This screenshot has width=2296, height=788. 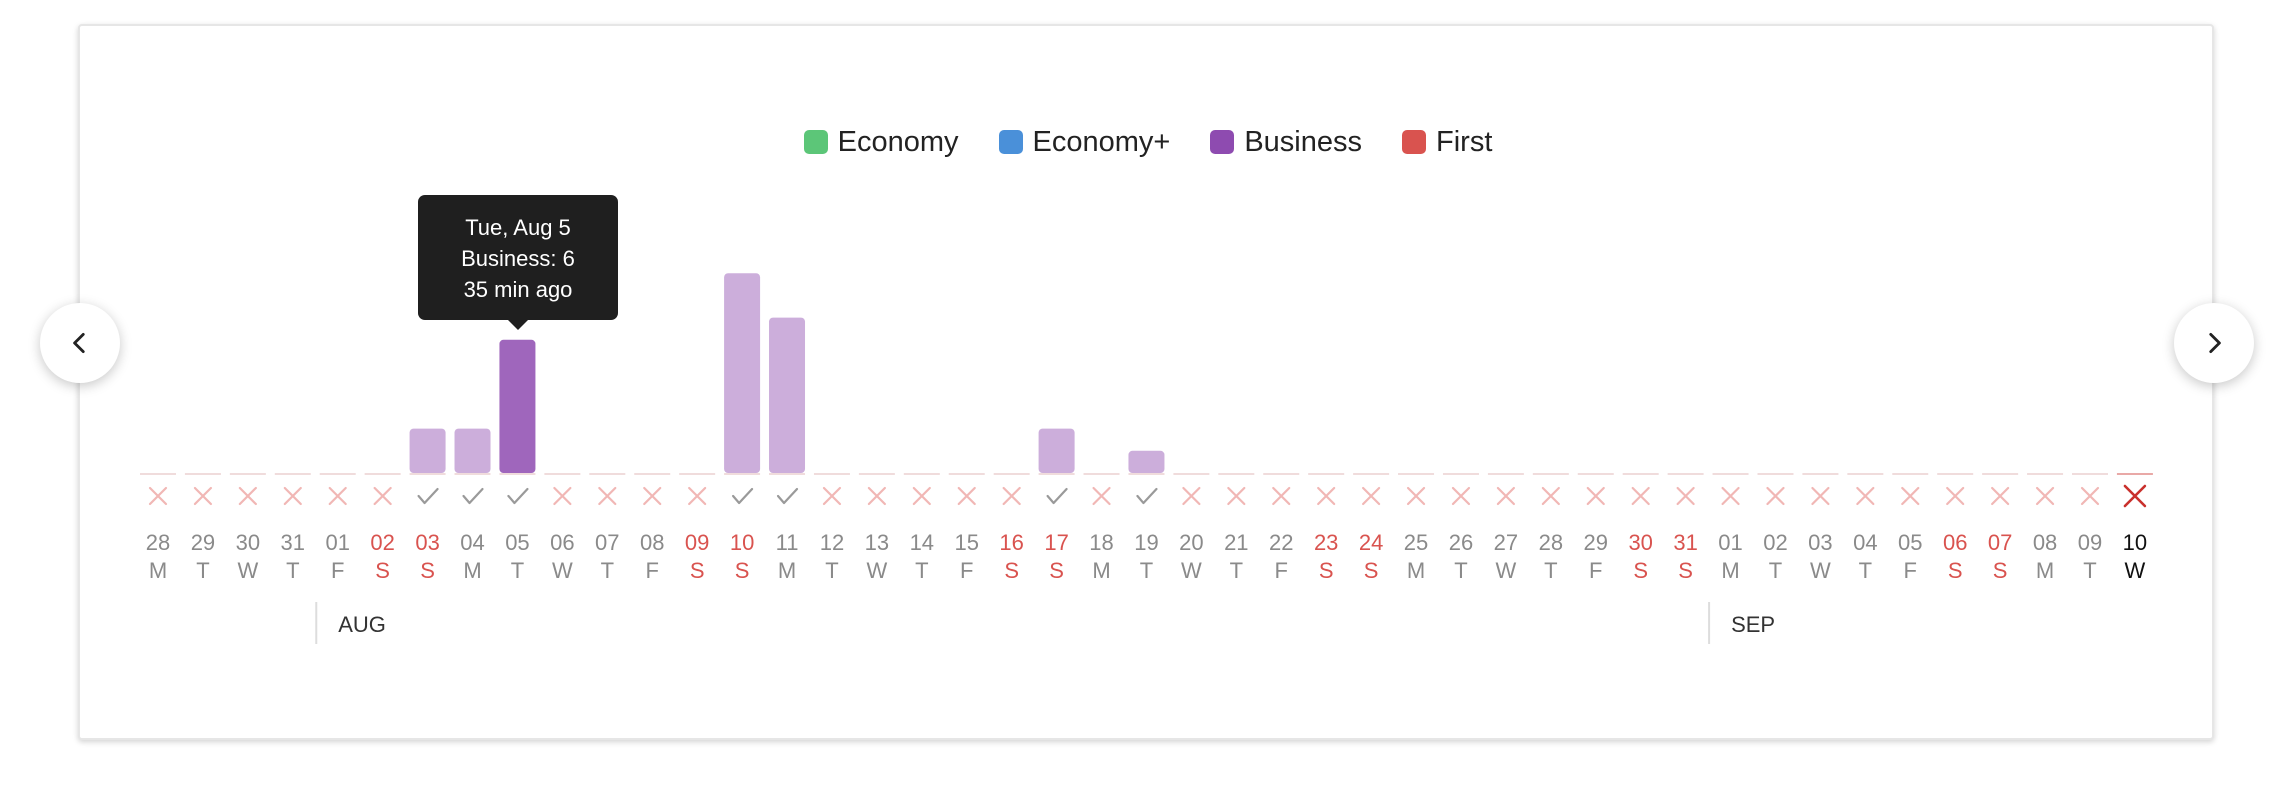 I want to click on tick-label-day: 11, so click(x=787, y=542).